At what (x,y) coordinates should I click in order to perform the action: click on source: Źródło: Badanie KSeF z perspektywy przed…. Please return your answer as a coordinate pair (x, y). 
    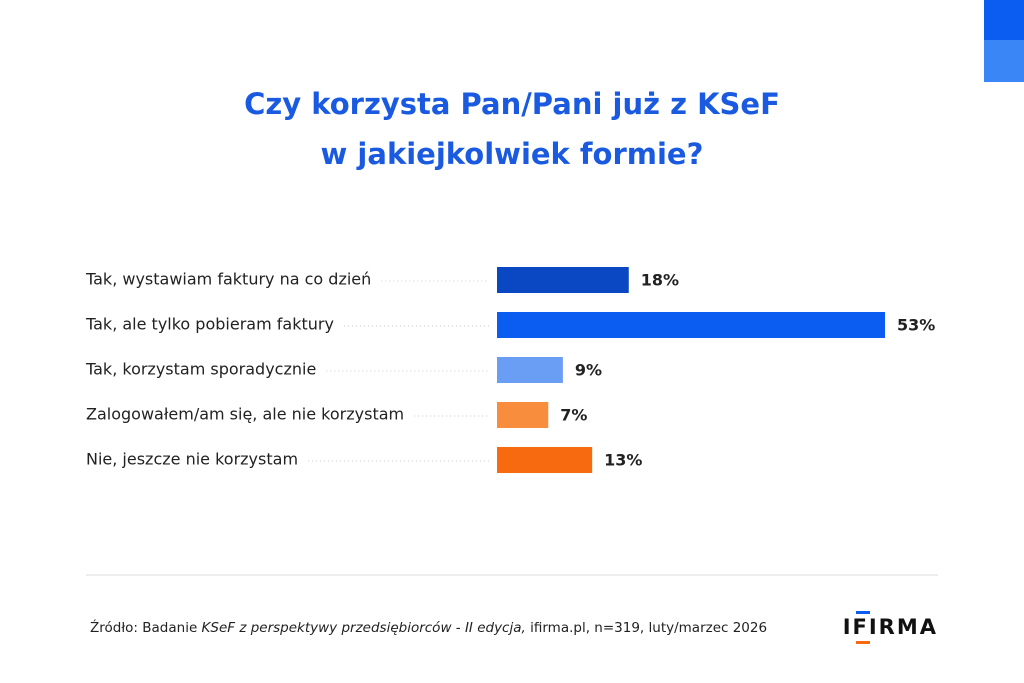
    Looking at the image, I should click on (428, 627).